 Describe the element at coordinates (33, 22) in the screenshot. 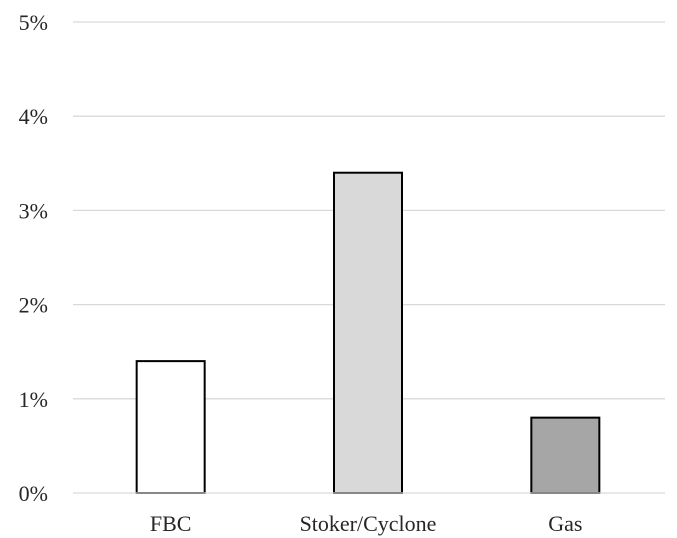

I see `y-tick-label: 5%` at that location.